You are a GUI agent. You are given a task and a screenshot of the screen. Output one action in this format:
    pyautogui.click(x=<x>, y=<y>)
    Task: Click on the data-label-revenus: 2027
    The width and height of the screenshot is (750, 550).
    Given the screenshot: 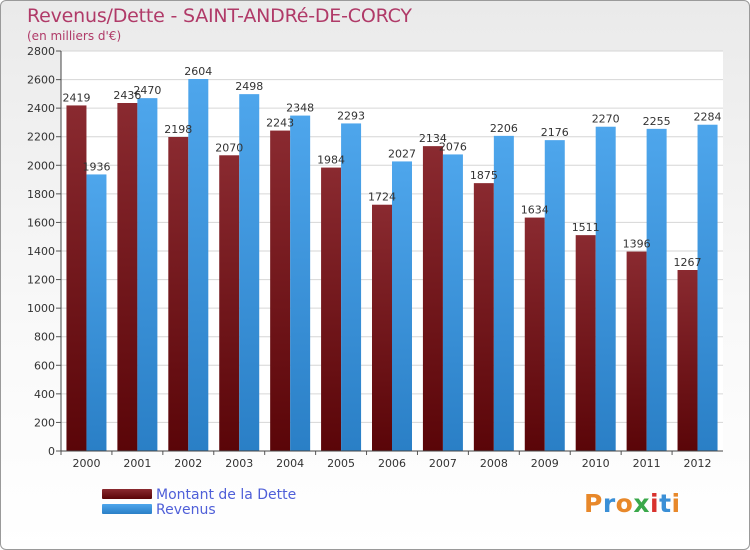 What is the action you would take?
    pyautogui.click(x=402, y=153)
    